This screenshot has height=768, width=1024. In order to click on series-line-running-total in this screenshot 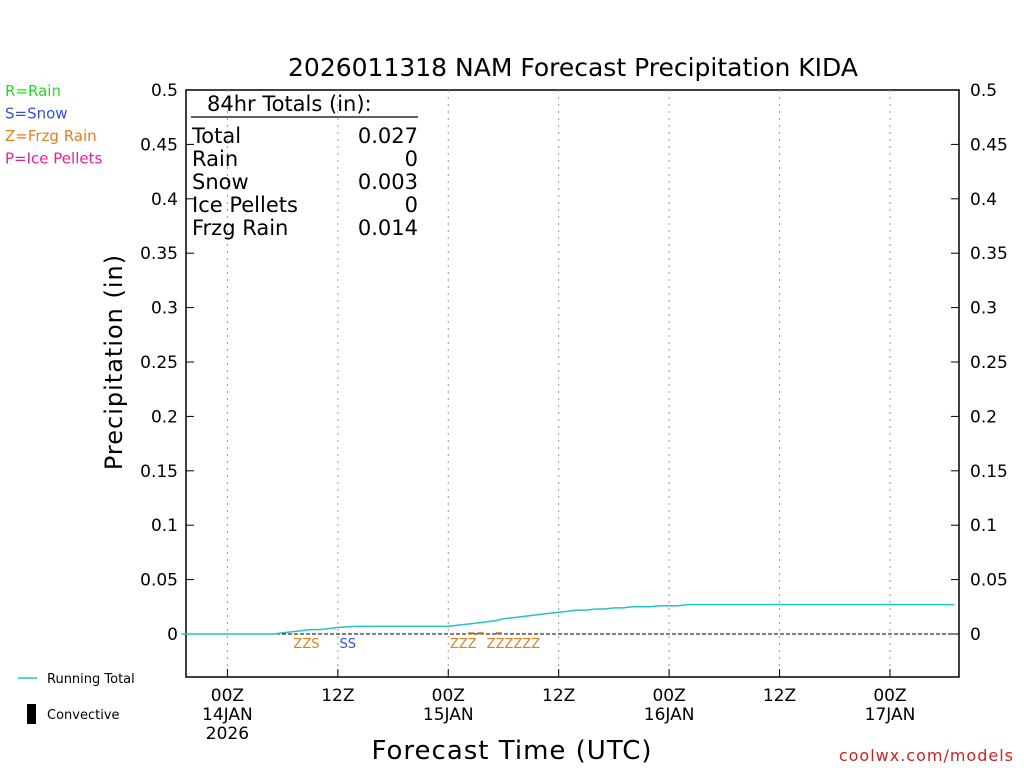, I will do `click(568, 619)`.